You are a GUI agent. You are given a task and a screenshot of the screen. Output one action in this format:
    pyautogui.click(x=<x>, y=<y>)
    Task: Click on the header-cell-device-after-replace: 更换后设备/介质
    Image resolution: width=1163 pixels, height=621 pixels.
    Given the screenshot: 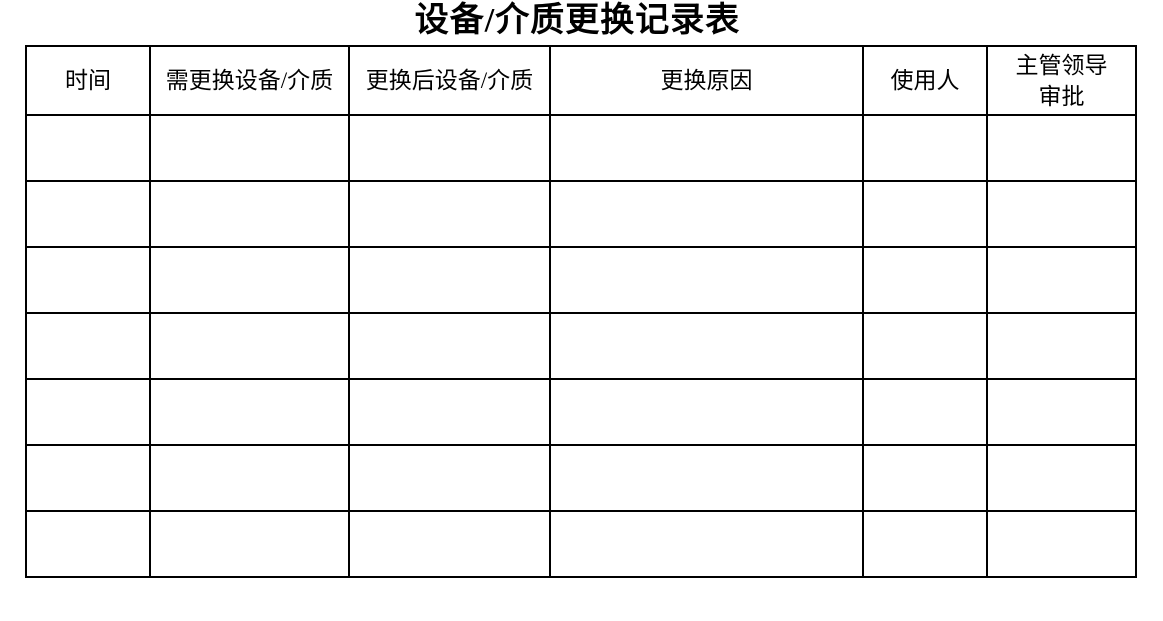 What is the action you would take?
    pyautogui.click(x=449, y=80)
    